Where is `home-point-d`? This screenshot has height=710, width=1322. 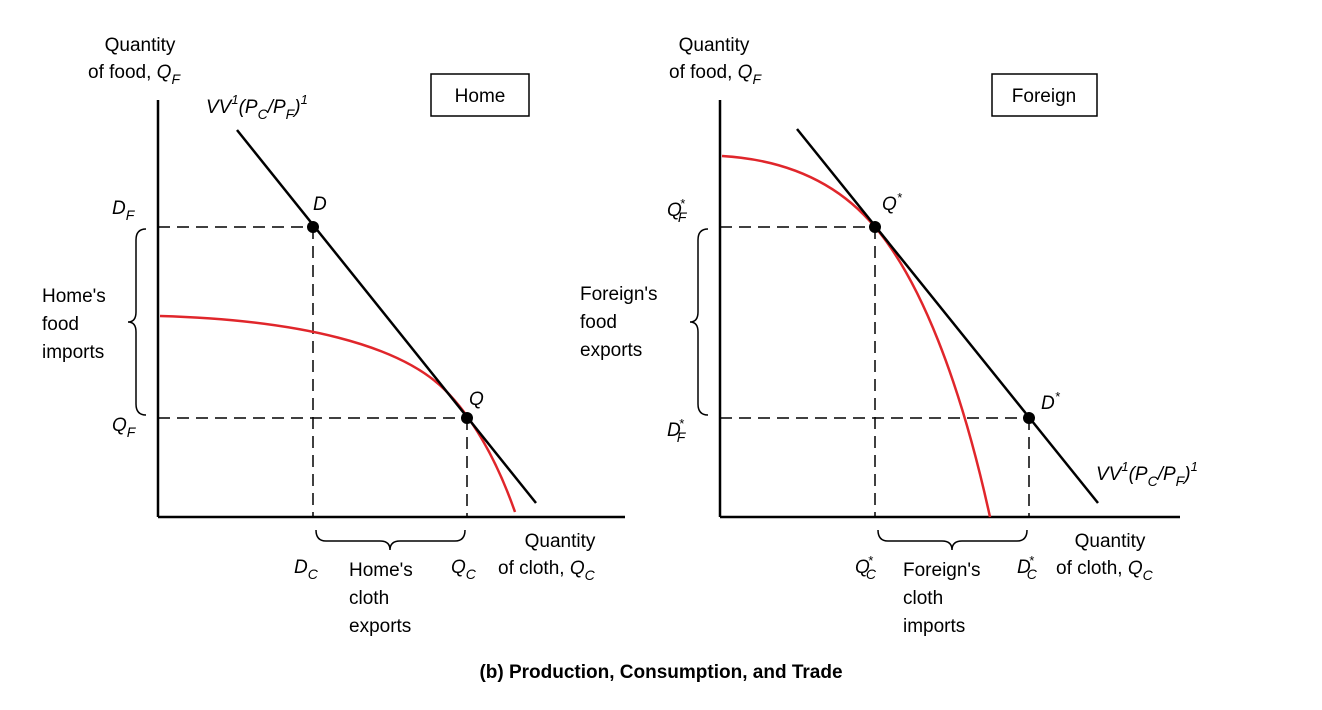
home-point-d is located at coordinates (313, 227).